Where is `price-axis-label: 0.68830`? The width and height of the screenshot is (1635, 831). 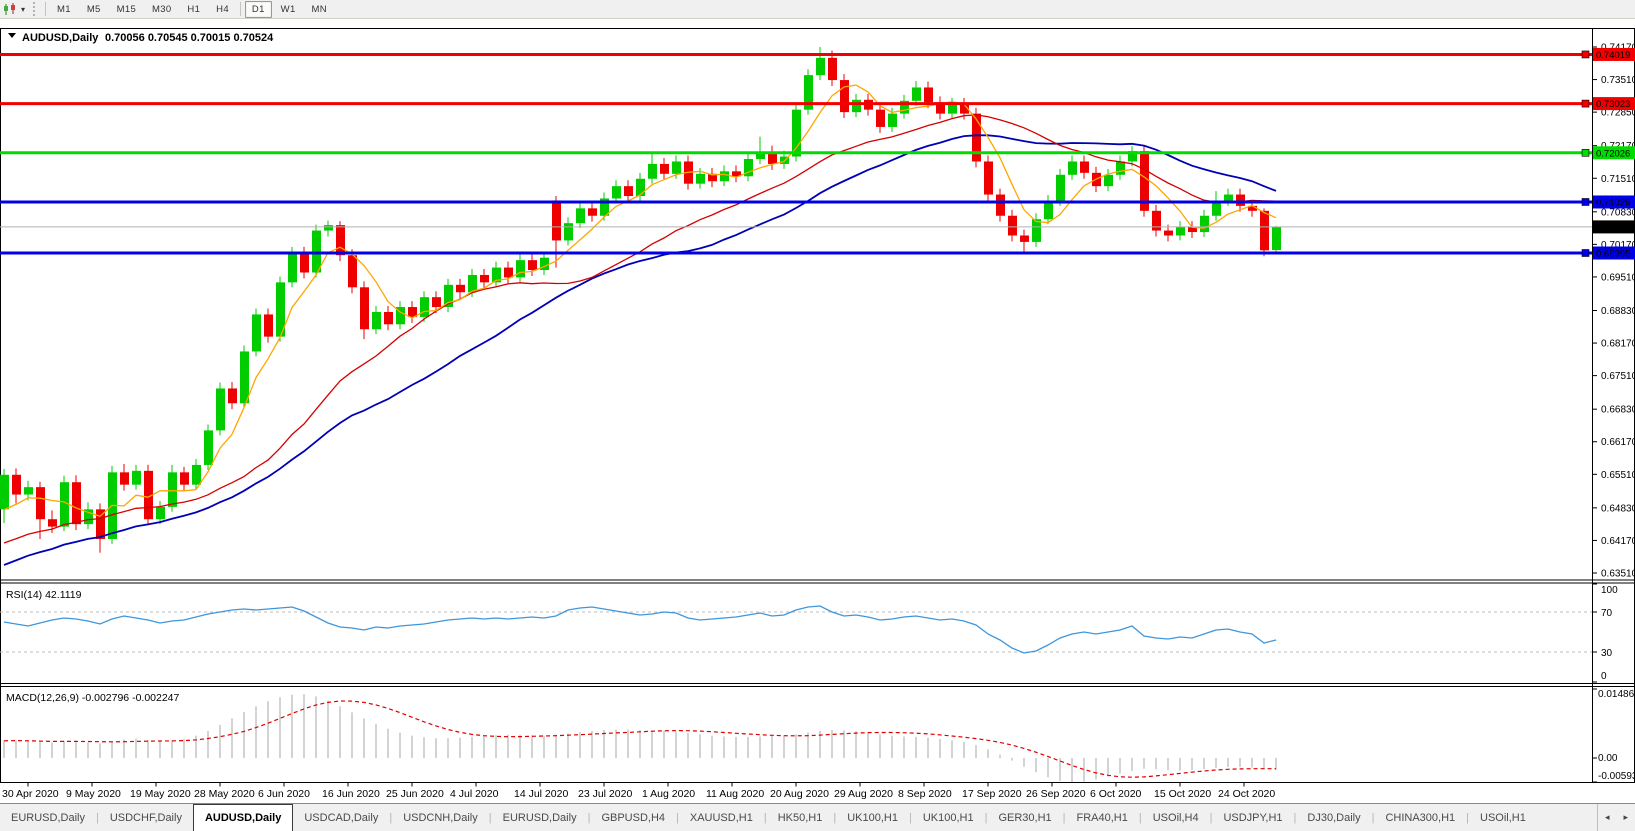
price-axis-label: 0.68830 is located at coordinates (1618, 311).